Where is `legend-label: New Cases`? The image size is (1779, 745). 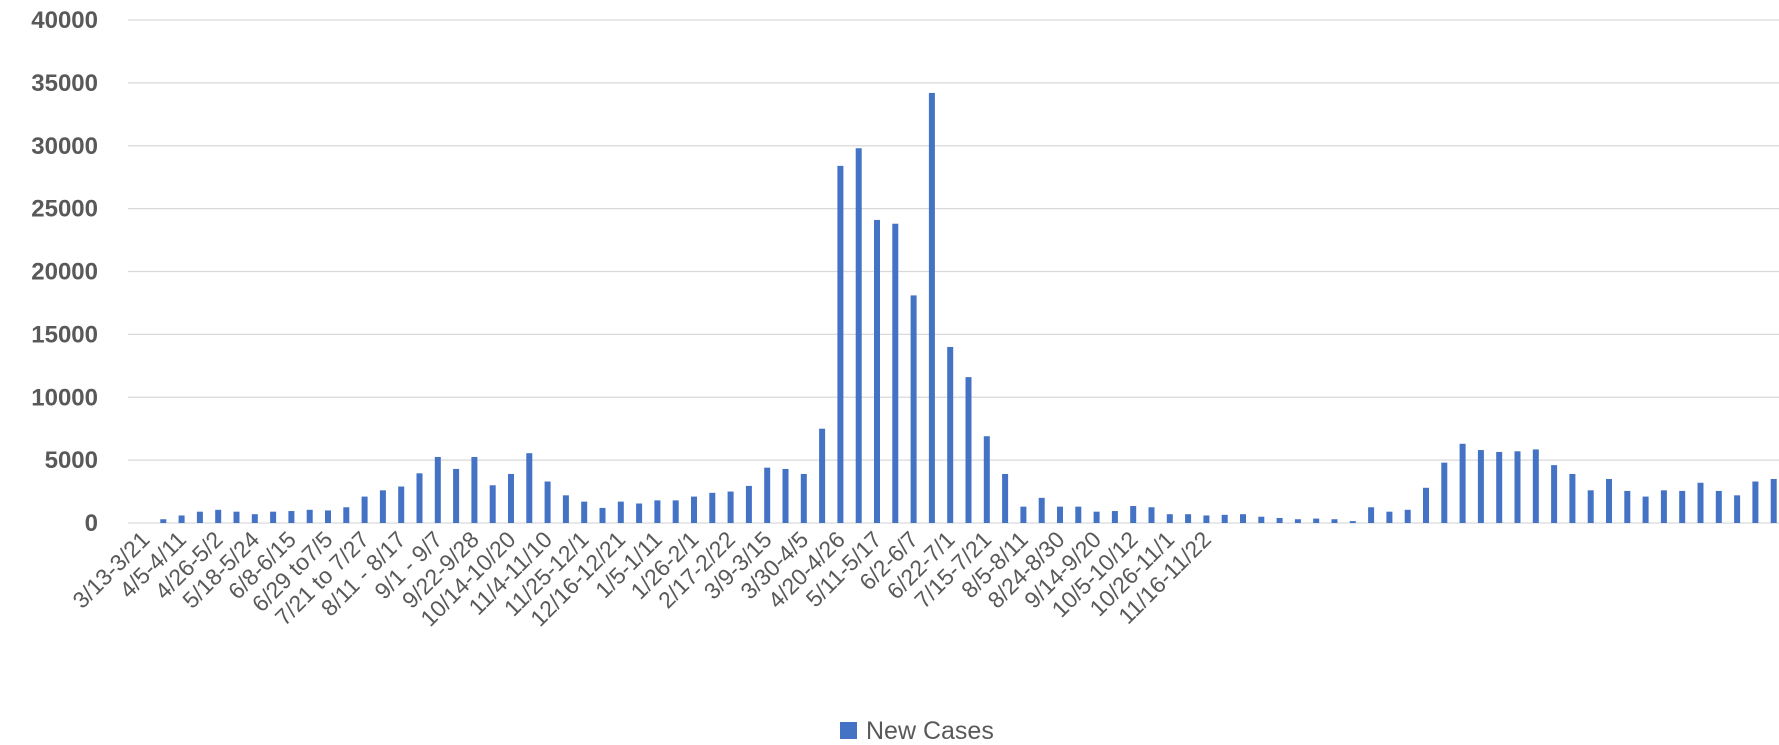 legend-label: New Cases is located at coordinates (930, 731).